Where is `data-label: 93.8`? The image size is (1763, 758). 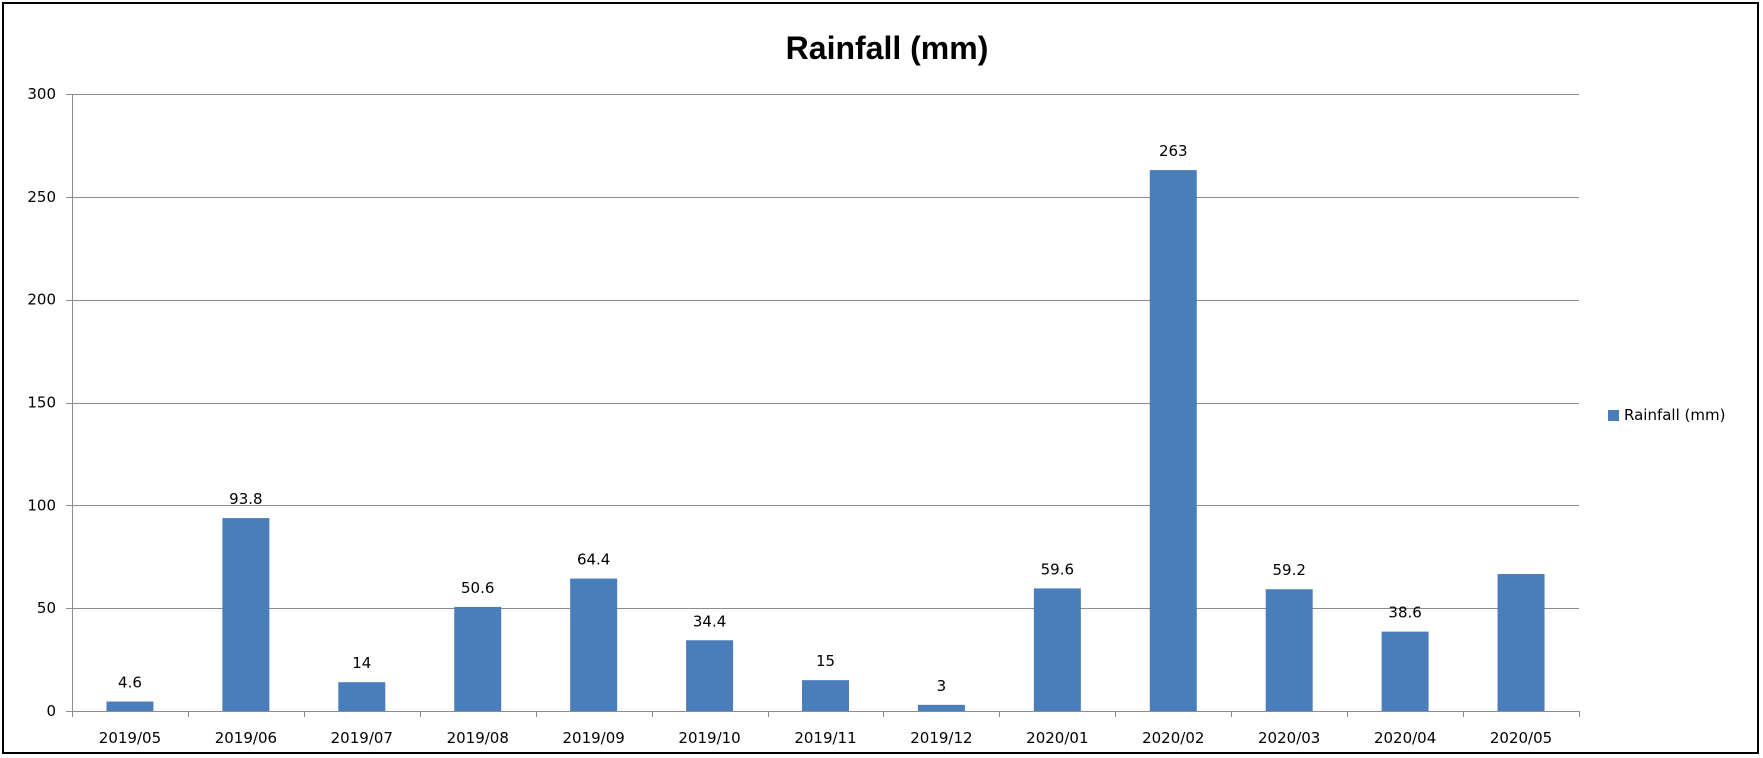
data-label: 93.8 is located at coordinates (245, 499).